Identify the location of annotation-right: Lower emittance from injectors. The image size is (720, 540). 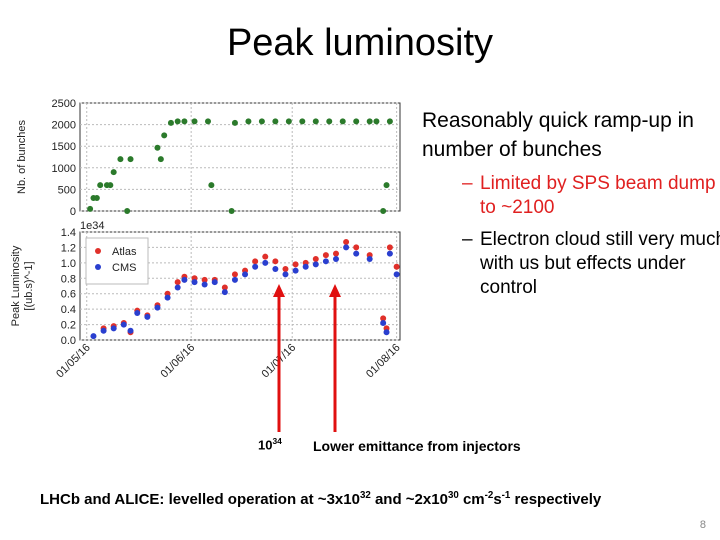
(417, 446).